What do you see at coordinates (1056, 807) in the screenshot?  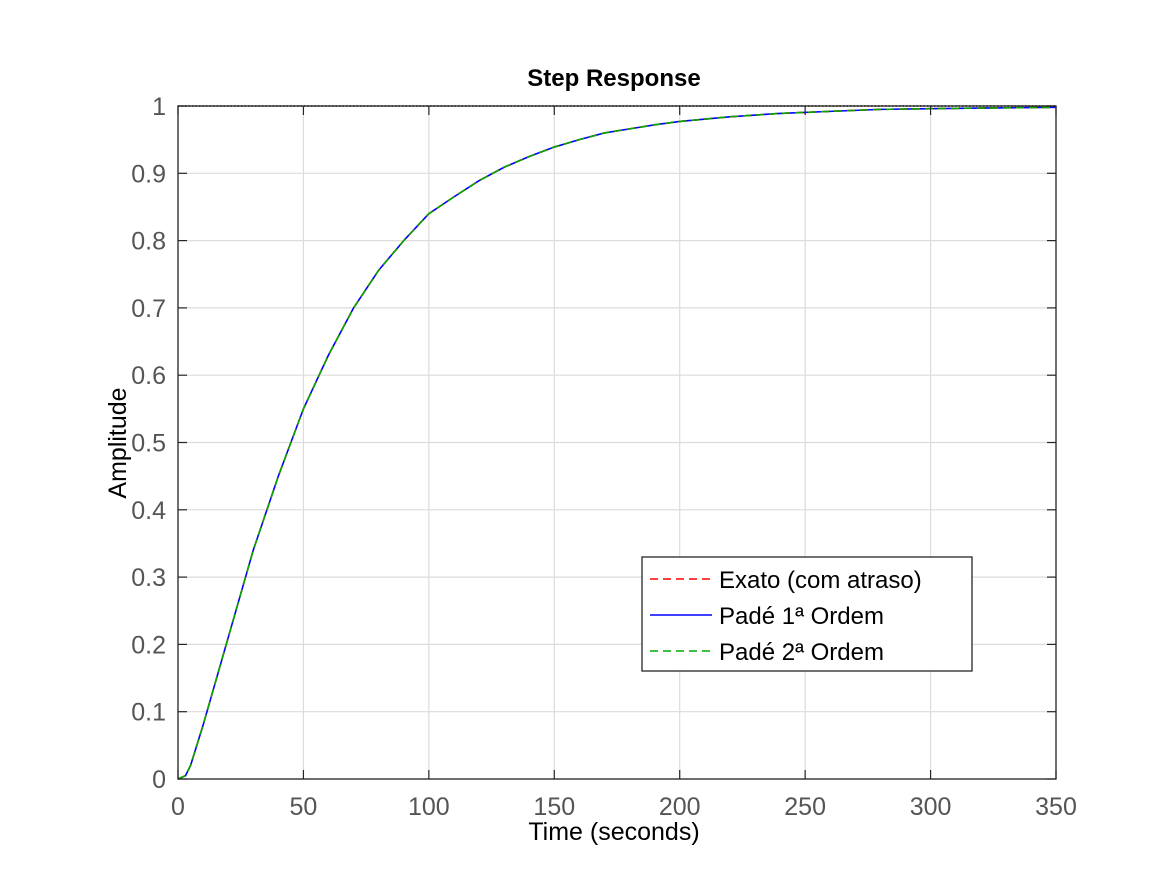 I see `x-tick-label: 350` at bounding box center [1056, 807].